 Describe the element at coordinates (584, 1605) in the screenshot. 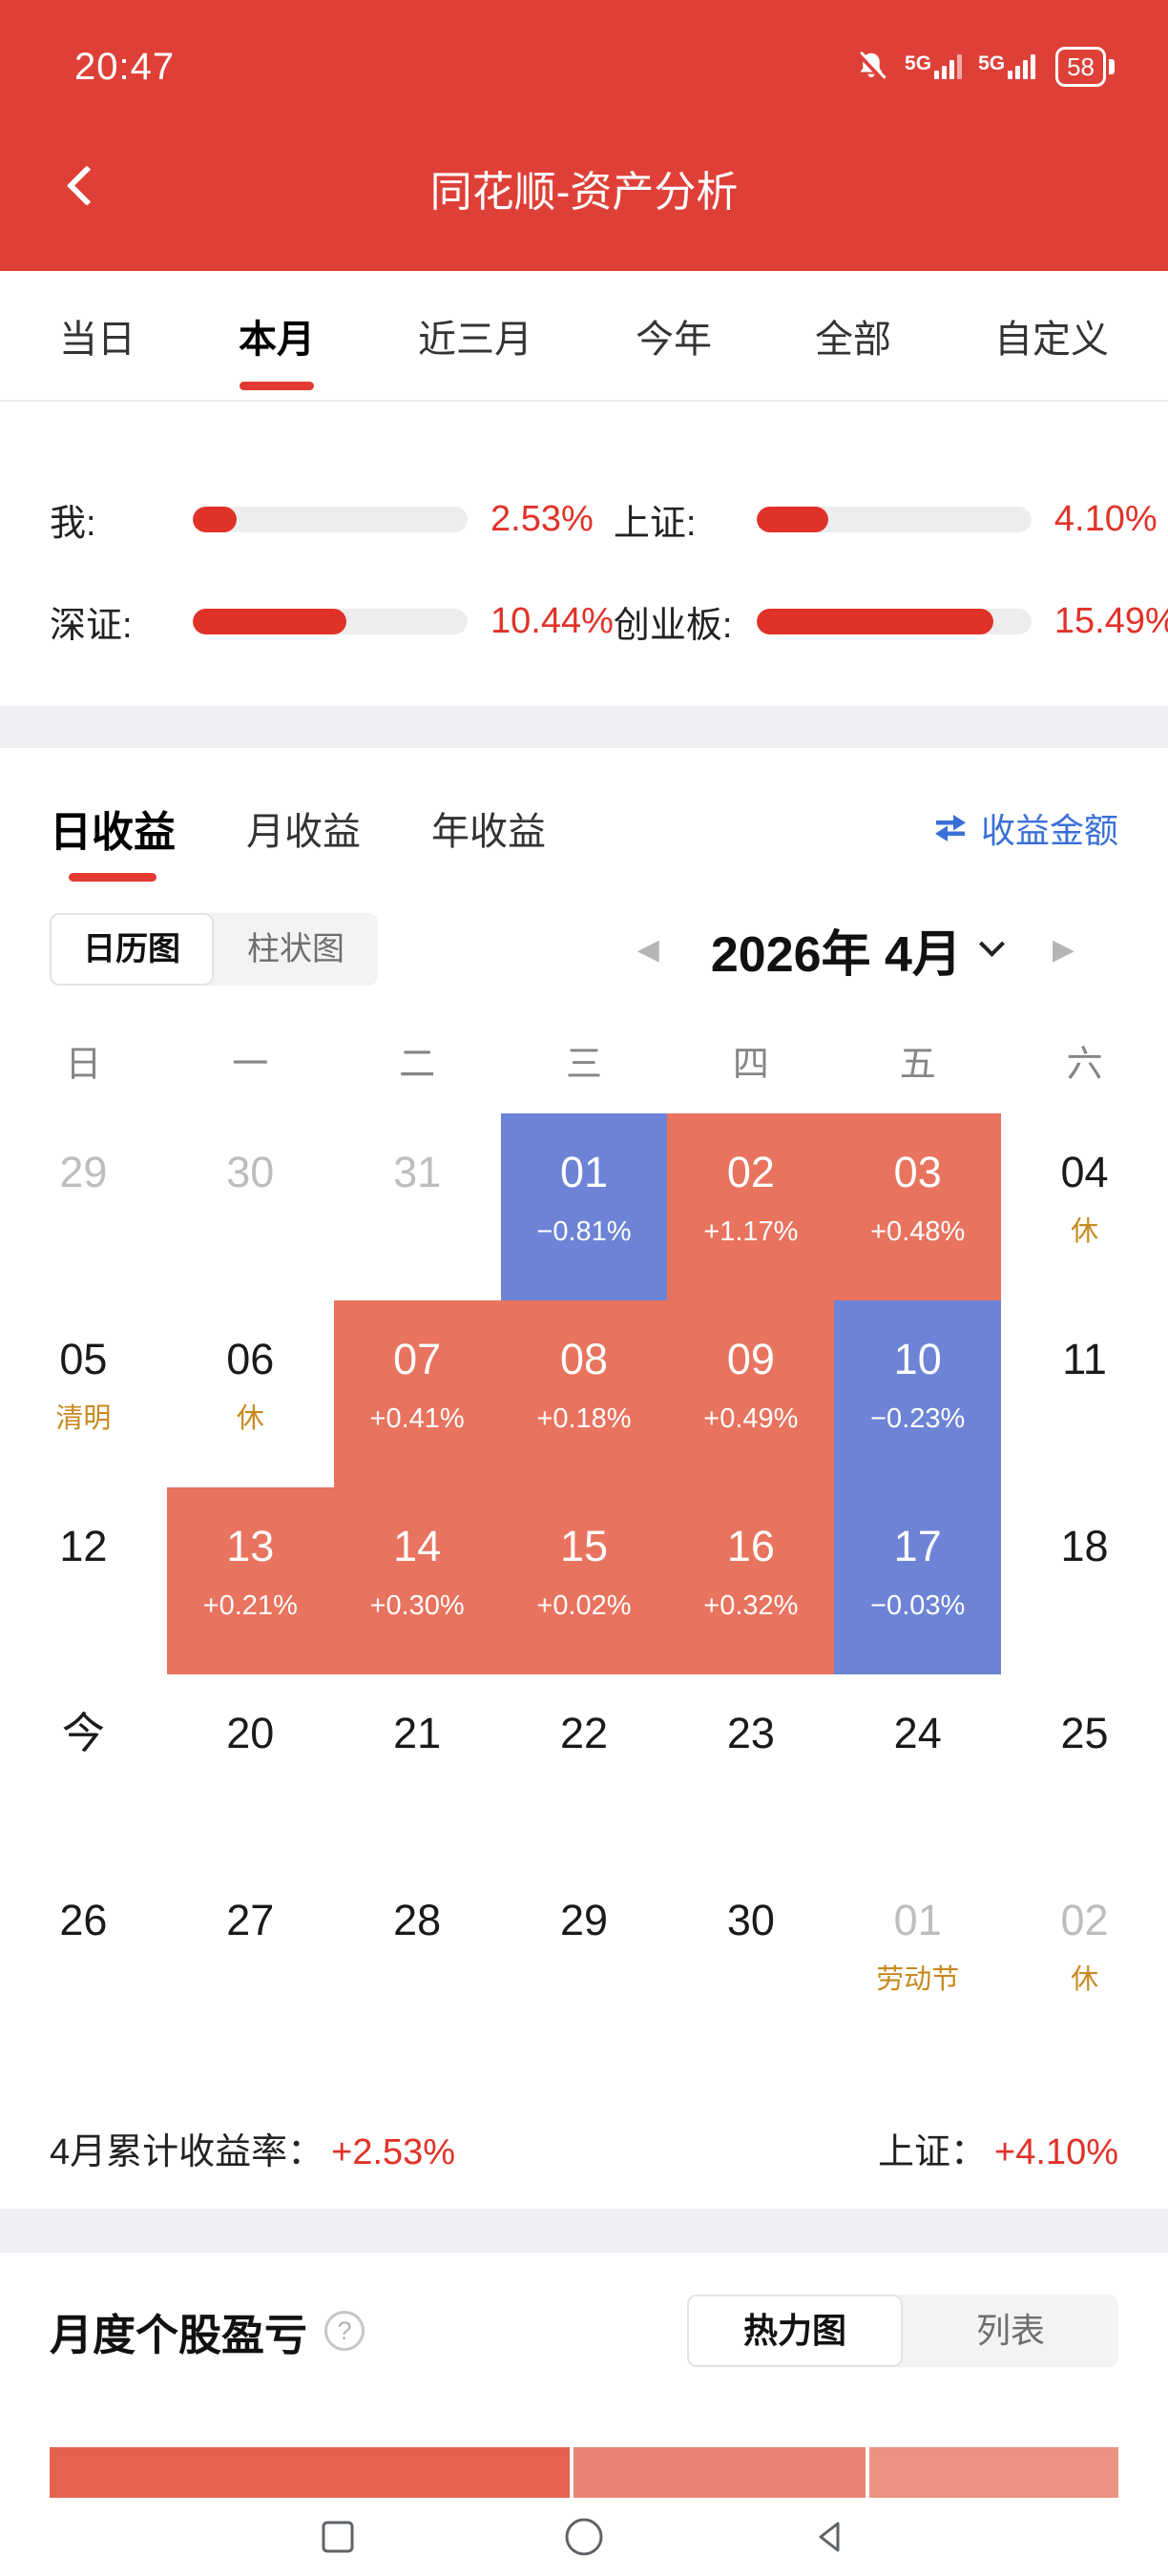

I see `day-sub: +0.02%` at that location.